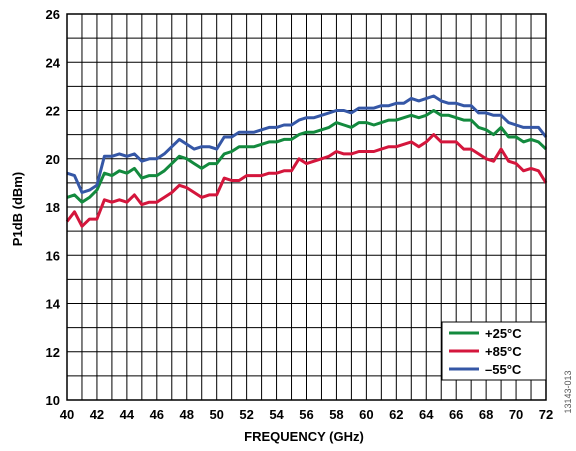 The height and width of the screenshot is (451, 576). I want to click on y-tick-label: 16, so click(53, 255).